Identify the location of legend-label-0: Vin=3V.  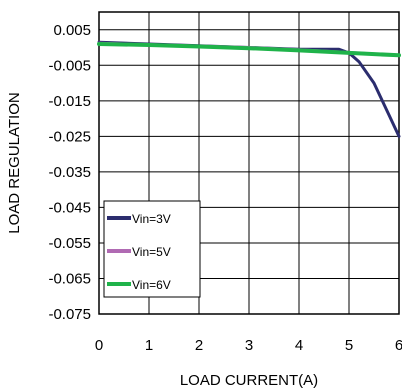
(151, 219).